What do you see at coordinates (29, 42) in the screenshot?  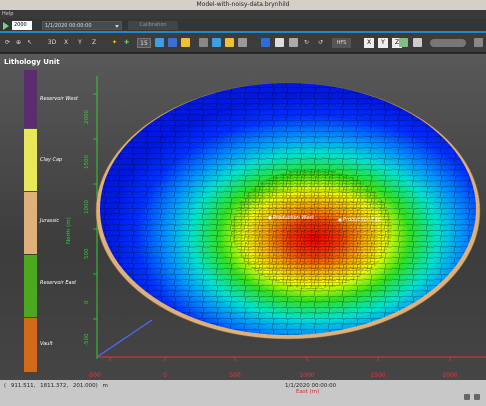 I see `pointer-icon: ↖` at bounding box center [29, 42].